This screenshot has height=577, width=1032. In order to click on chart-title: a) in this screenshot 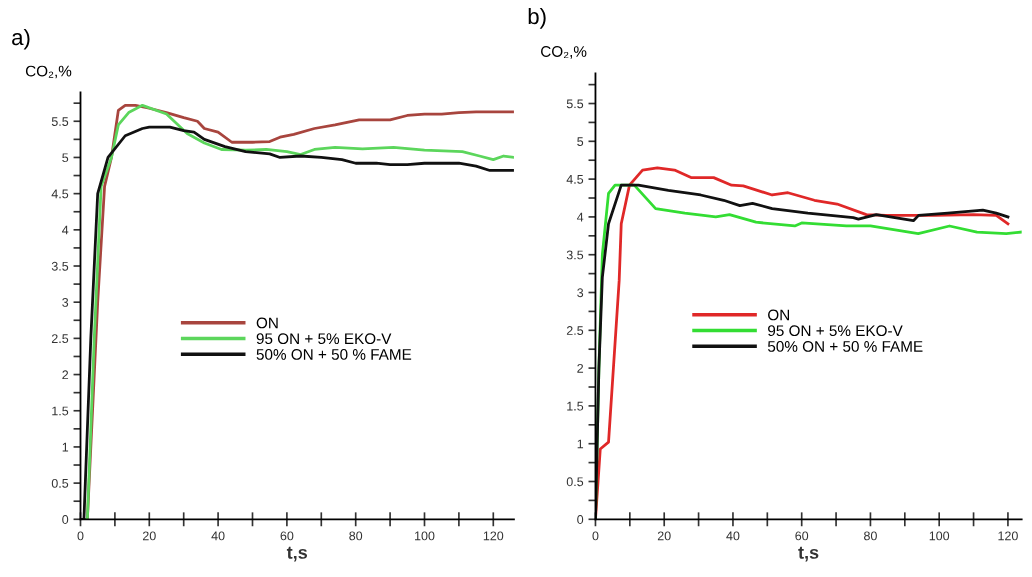, I will do `click(21, 39)`.